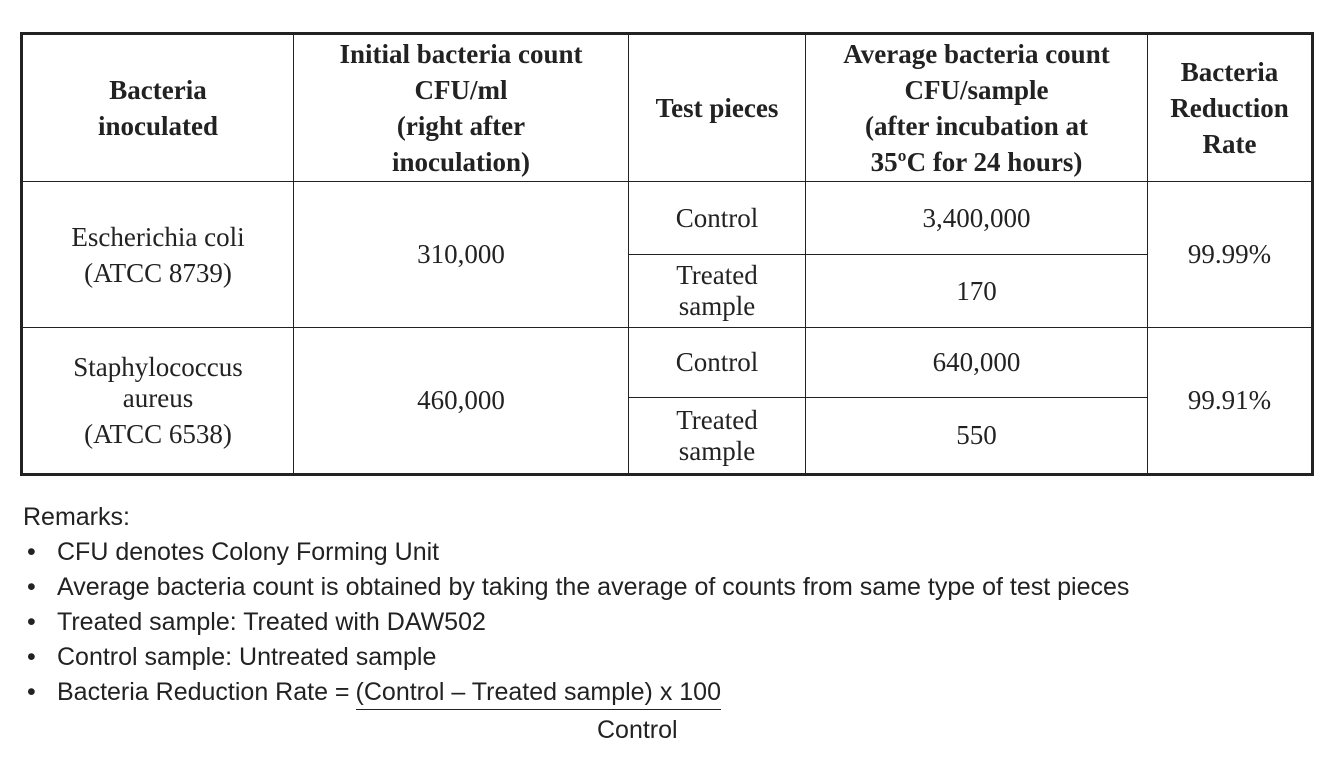  What do you see at coordinates (976, 90) in the screenshot?
I see `header-text: CFU/sample` at bounding box center [976, 90].